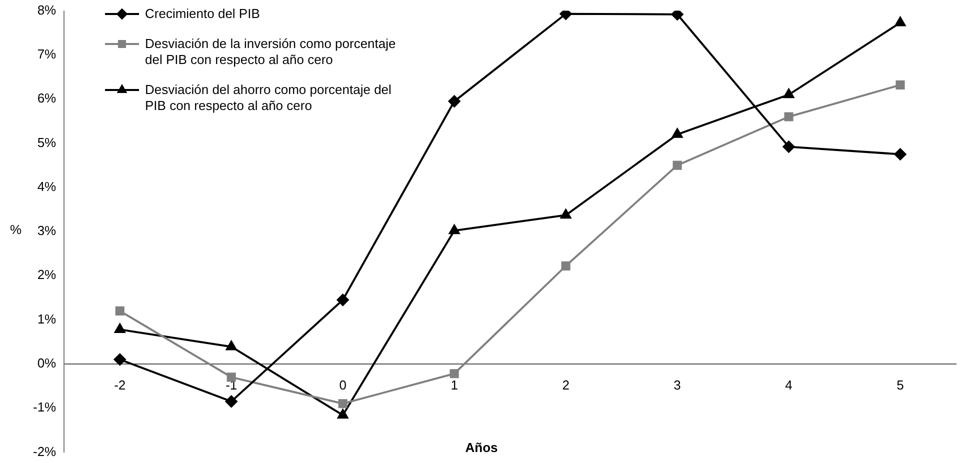  What do you see at coordinates (47, 363) in the screenshot?
I see `y-tick-label: 0%` at bounding box center [47, 363].